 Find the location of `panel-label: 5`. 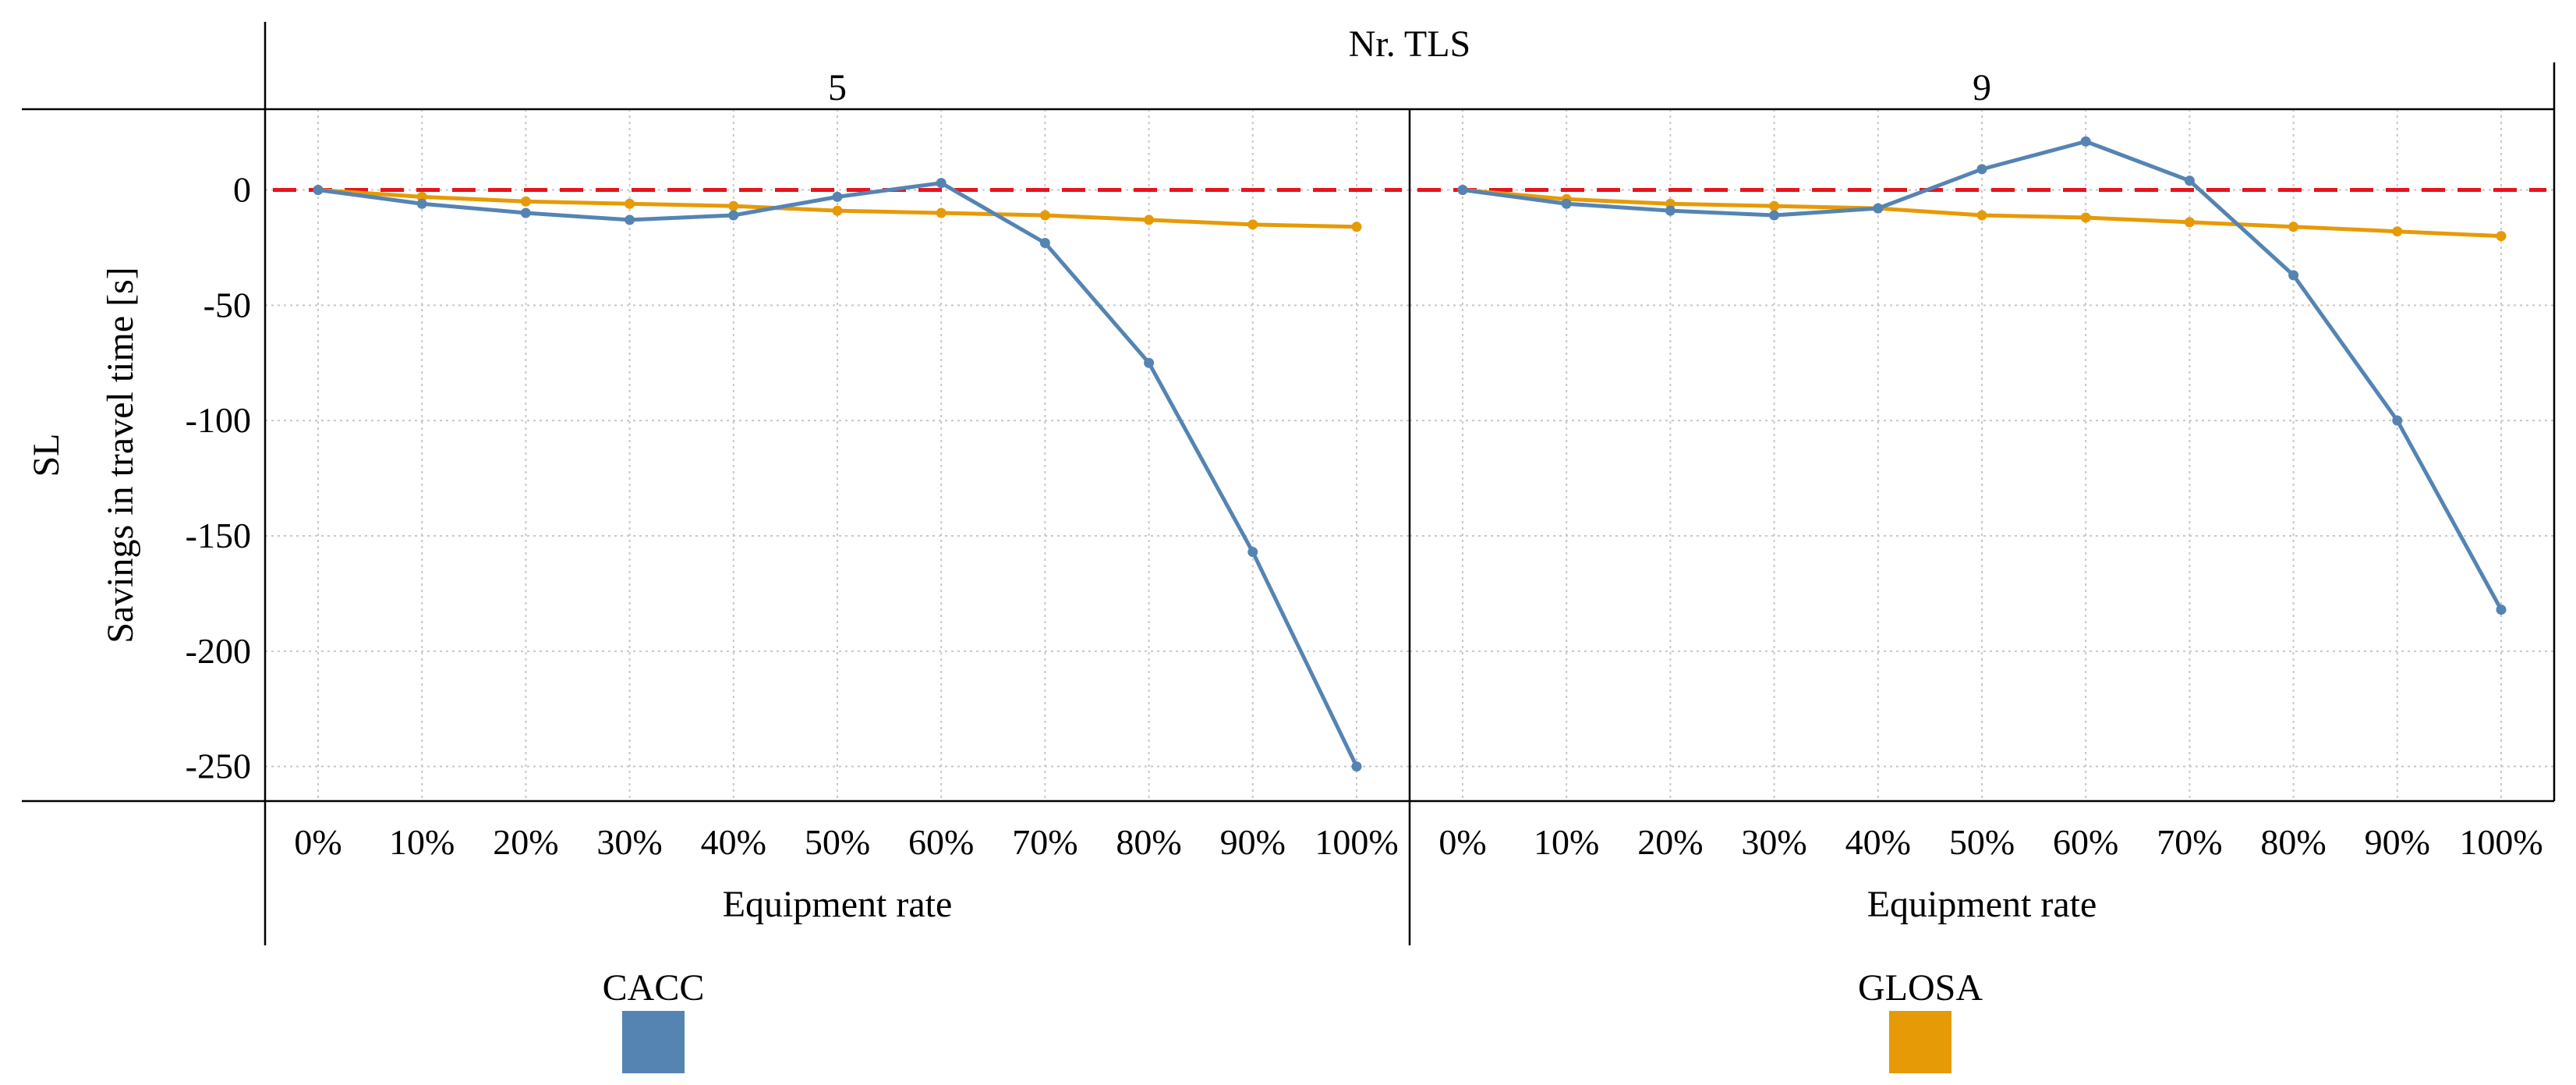

panel-label: 5 is located at coordinates (837, 87).